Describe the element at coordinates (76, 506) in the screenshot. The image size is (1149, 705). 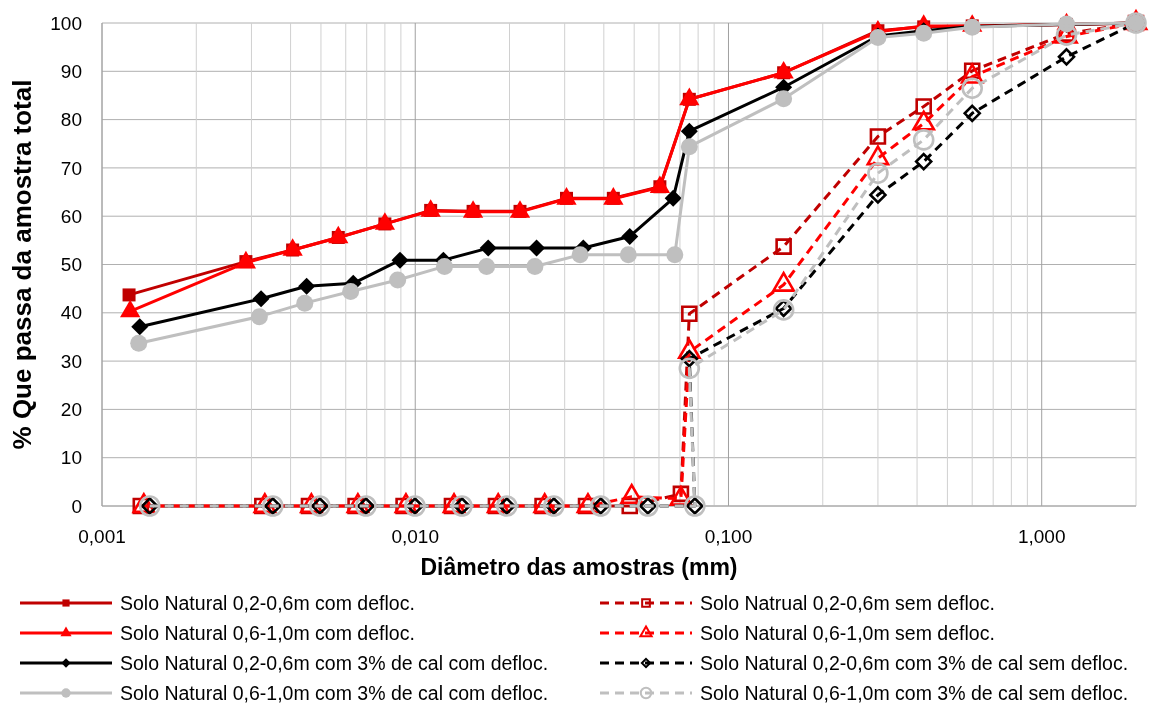
I see `y-tick-label: 0` at that location.